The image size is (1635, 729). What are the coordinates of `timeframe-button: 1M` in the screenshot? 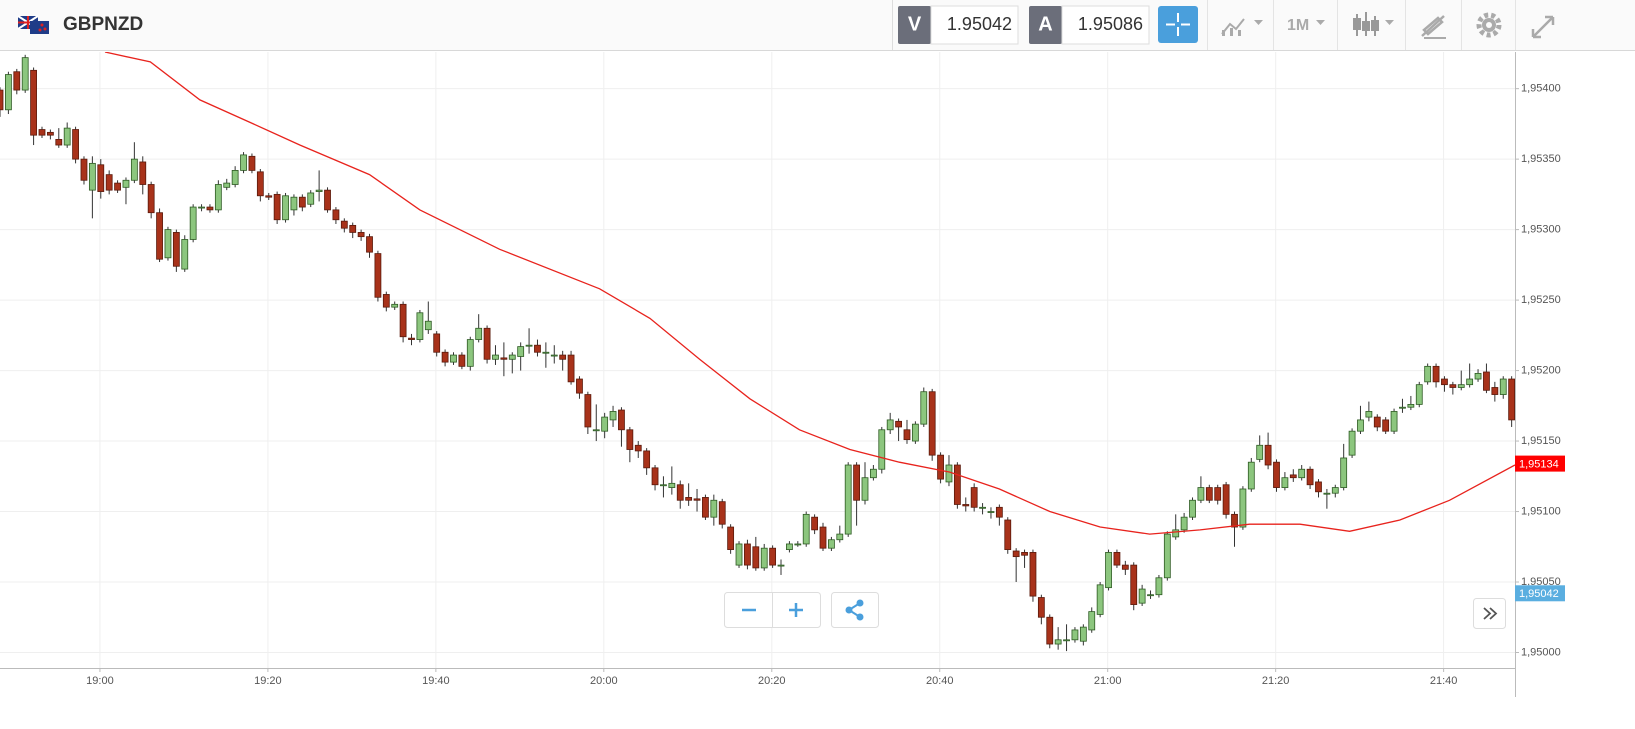 It's located at (1306, 25).